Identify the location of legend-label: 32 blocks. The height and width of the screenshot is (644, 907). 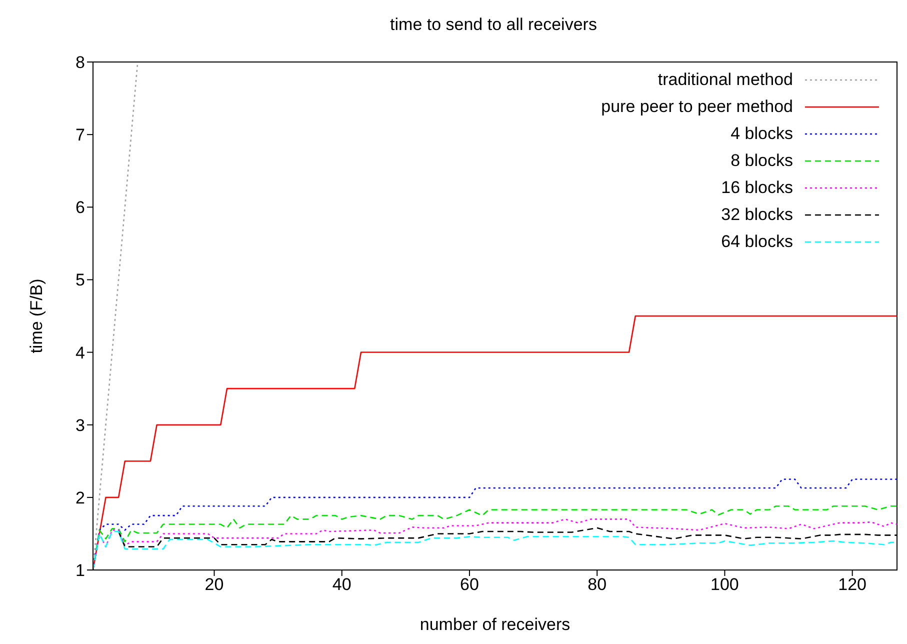
(757, 214).